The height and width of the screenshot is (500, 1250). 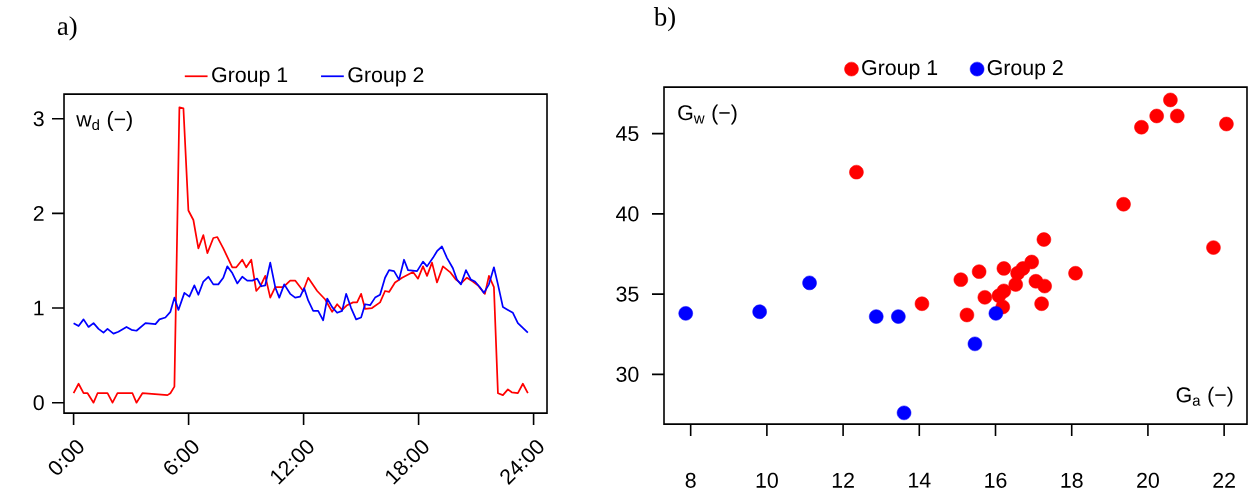 What do you see at coordinates (843, 480) in the screenshot?
I see `x-tick-label: 12` at bounding box center [843, 480].